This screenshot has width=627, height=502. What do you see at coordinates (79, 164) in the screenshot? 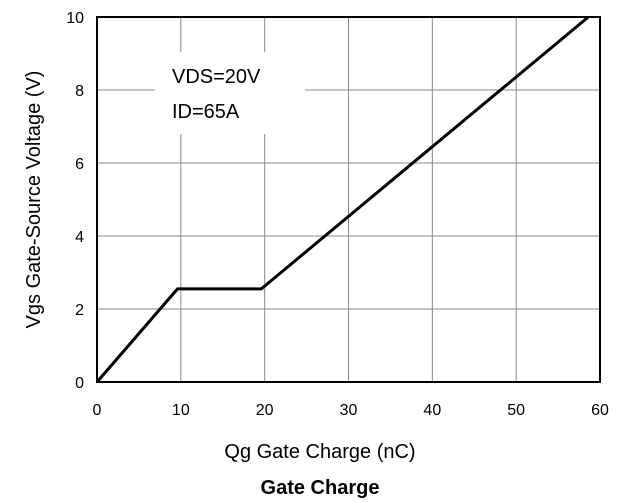
I see `y-tick-label: 6` at bounding box center [79, 164].